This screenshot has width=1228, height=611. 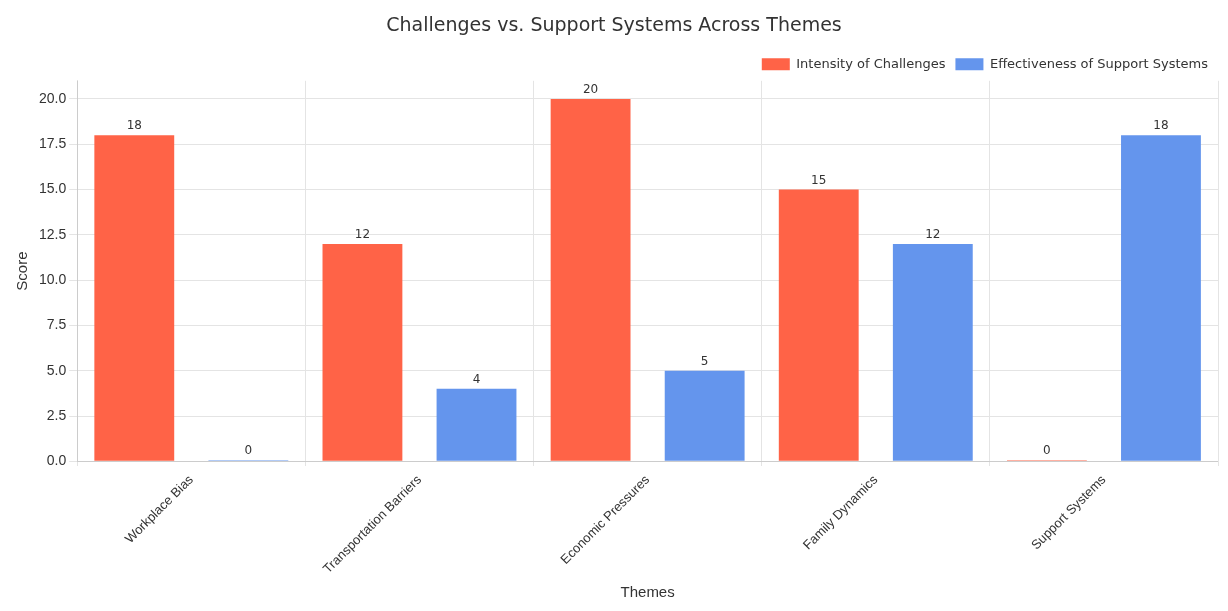 What do you see at coordinates (819, 179) in the screenshot?
I see `data-label: 15` at bounding box center [819, 179].